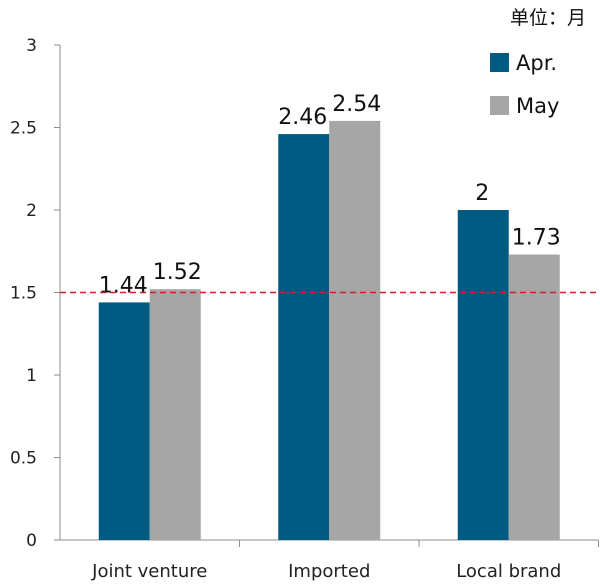 The image size is (600, 588). What do you see at coordinates (31, 541) in the screenshot?
I see `y-tick-label: 0` at bounding box center [31, 541].